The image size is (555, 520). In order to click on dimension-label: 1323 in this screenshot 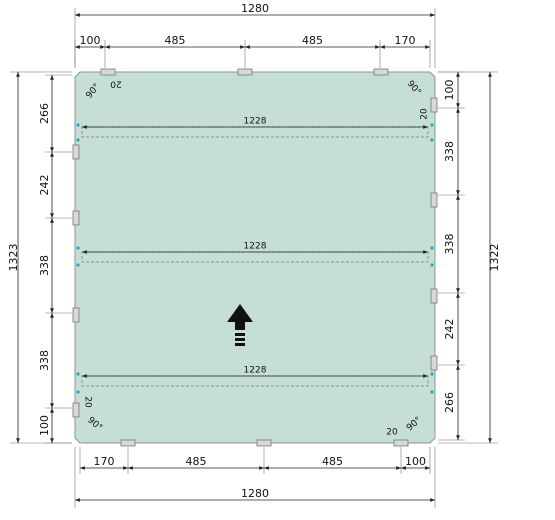, I will do `click(13, 258)`.